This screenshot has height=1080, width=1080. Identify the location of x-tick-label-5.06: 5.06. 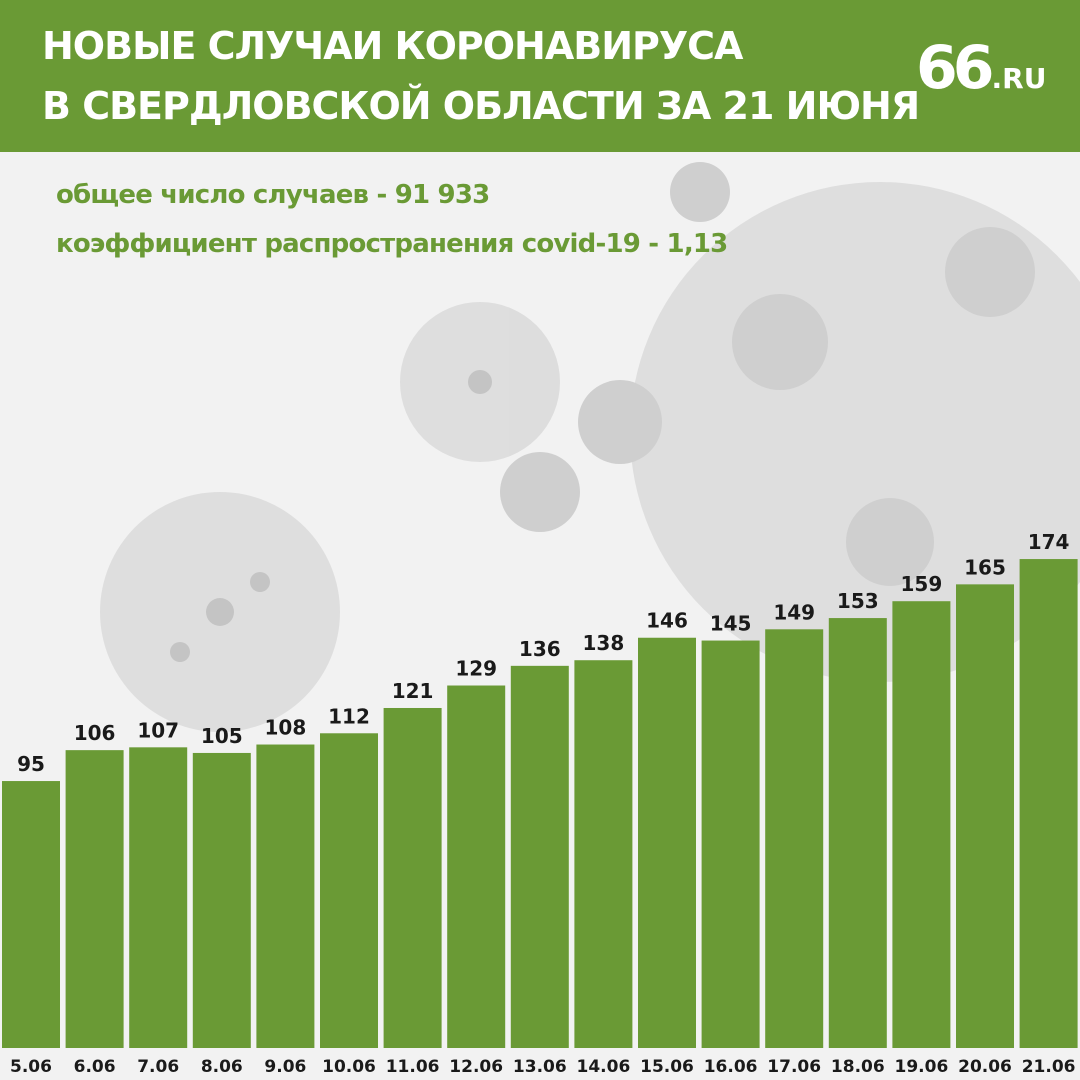
(31, 1067).